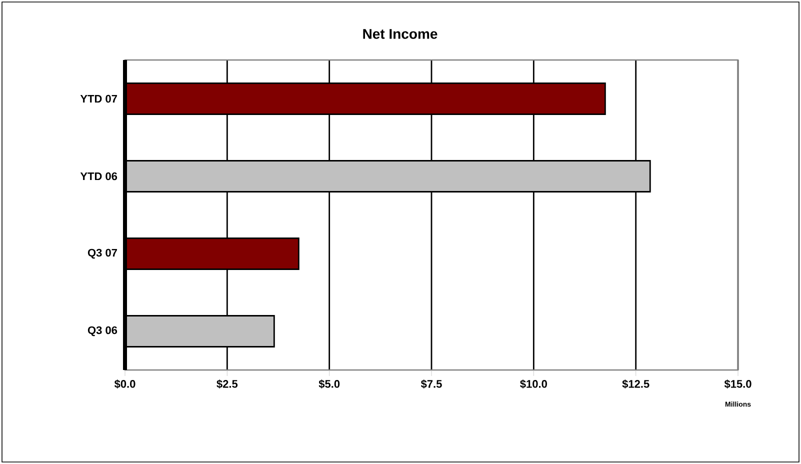 This screenshot has height=464, width=801. What do you see at coordinates (738, 384) in the screenshot?
I see `x-tick-label: $15.0` at bounding box center [738, 384].